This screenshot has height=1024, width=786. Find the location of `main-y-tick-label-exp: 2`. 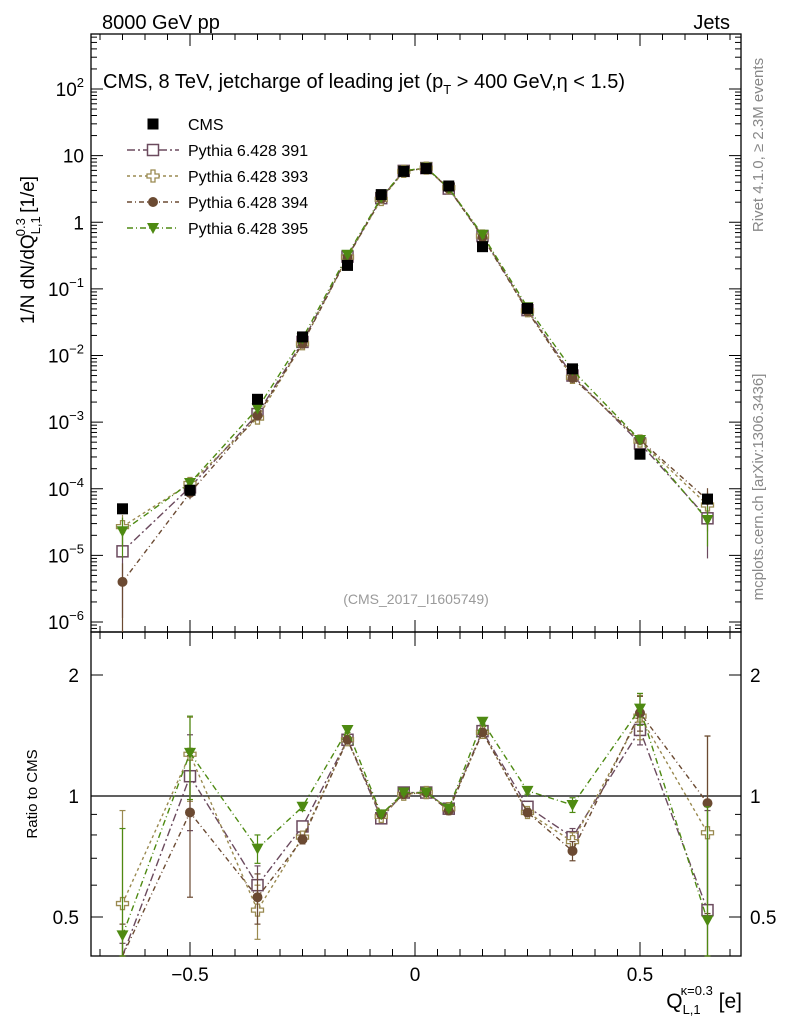

main-y-tick-label-exp: 2 is located at coordinates (80, 82).